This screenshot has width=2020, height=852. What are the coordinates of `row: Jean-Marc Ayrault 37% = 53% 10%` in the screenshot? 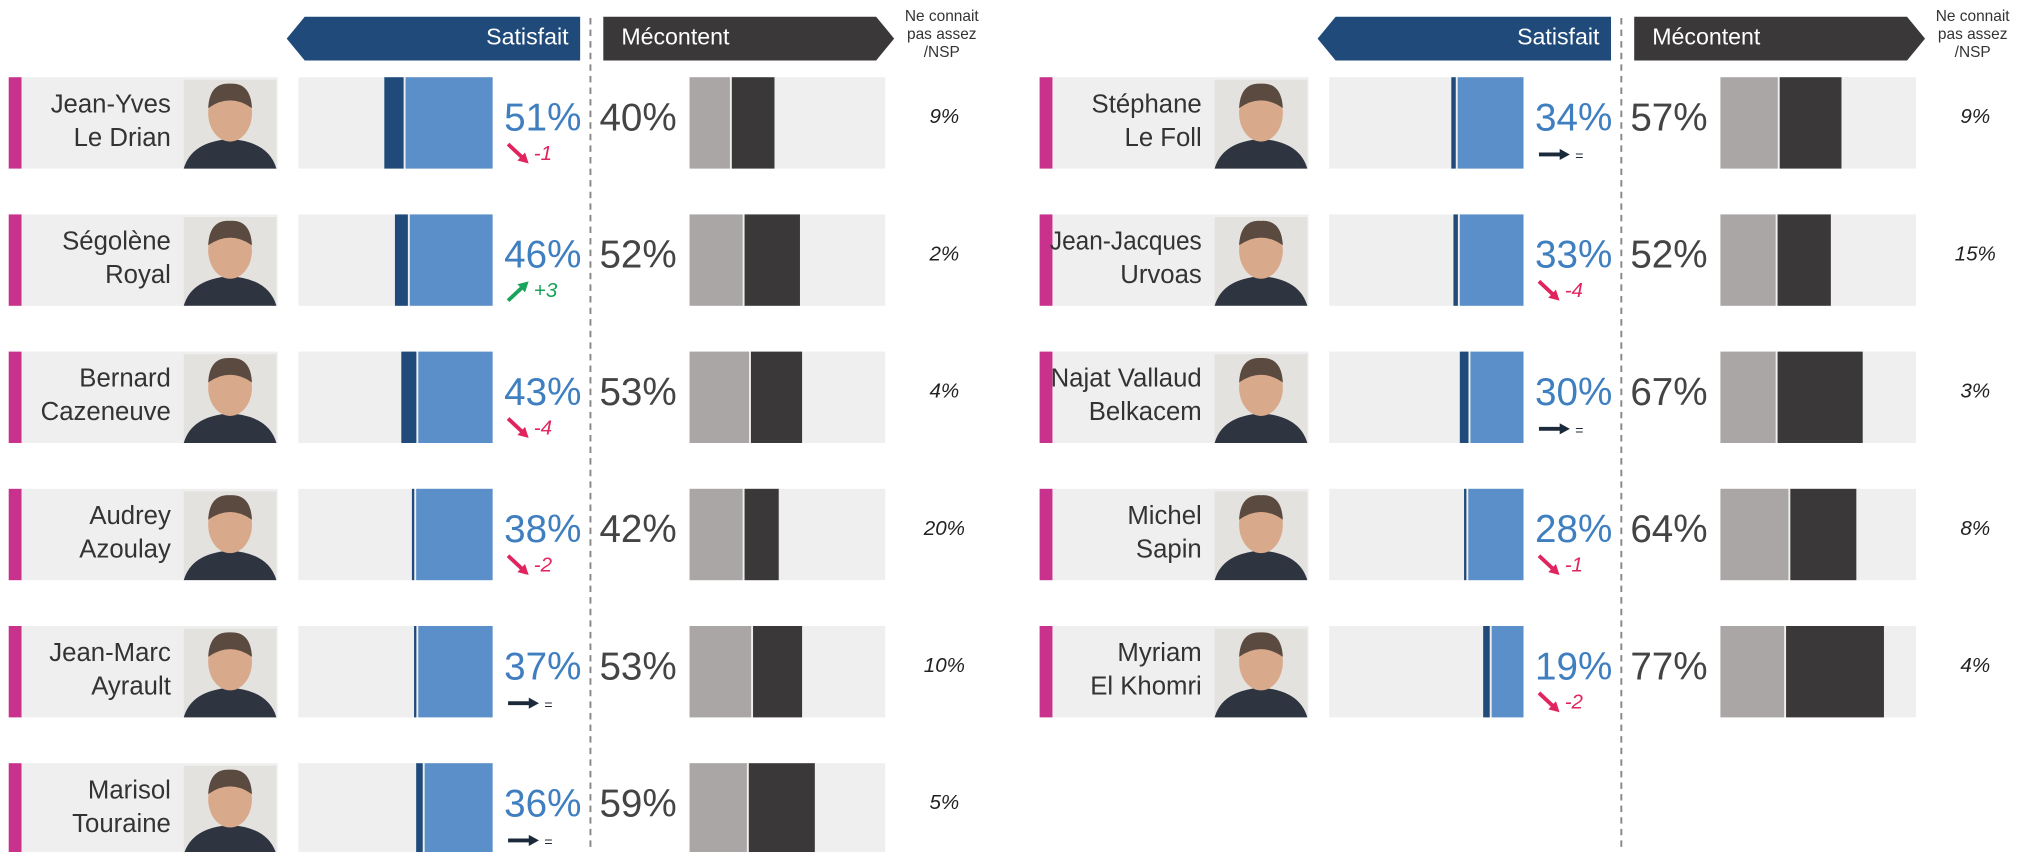 It's located at (486, 672).